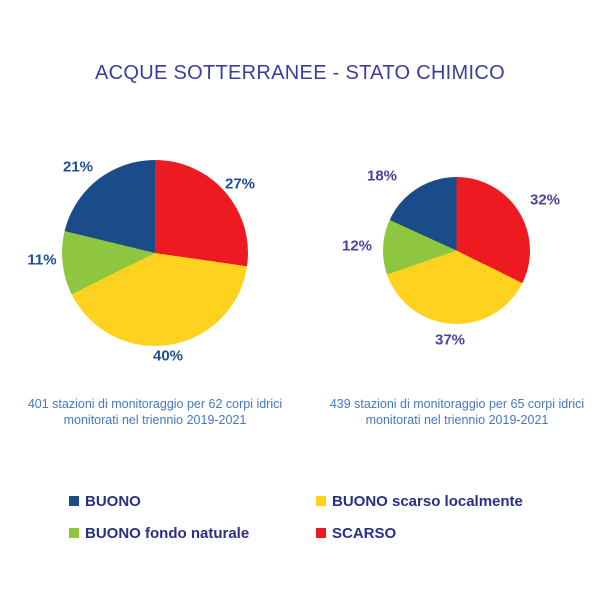 This screenshot has width=600, height=600. Describe the element at coordinates (155, 253) in the screenshot. I see `pie-chart-left` at that location.